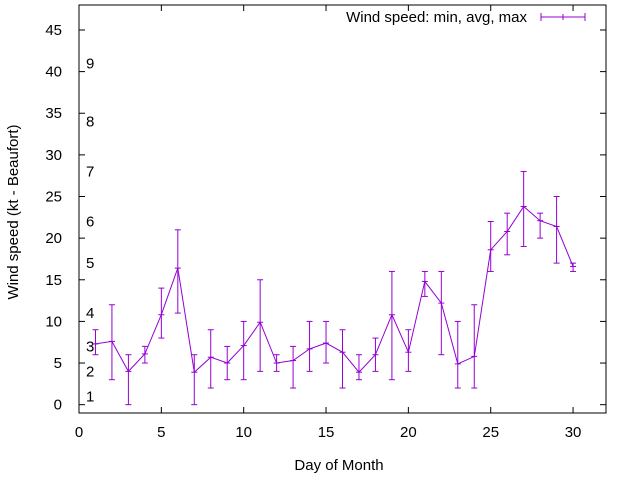  I want to click on y-tick-label: 40, so click(53, 72).